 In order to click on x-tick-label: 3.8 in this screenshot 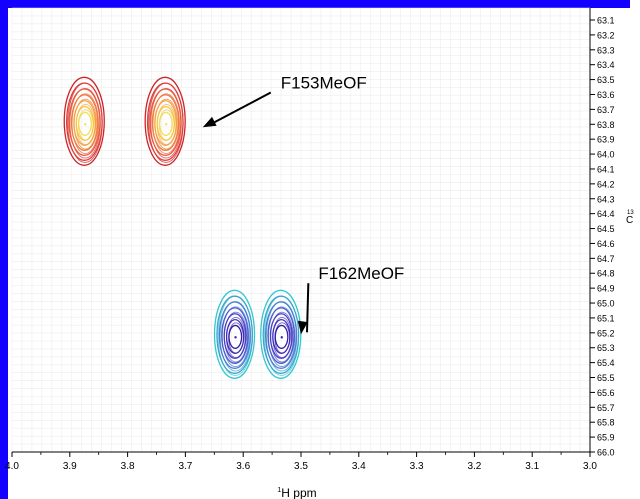, I will do `click(128, 466)`.